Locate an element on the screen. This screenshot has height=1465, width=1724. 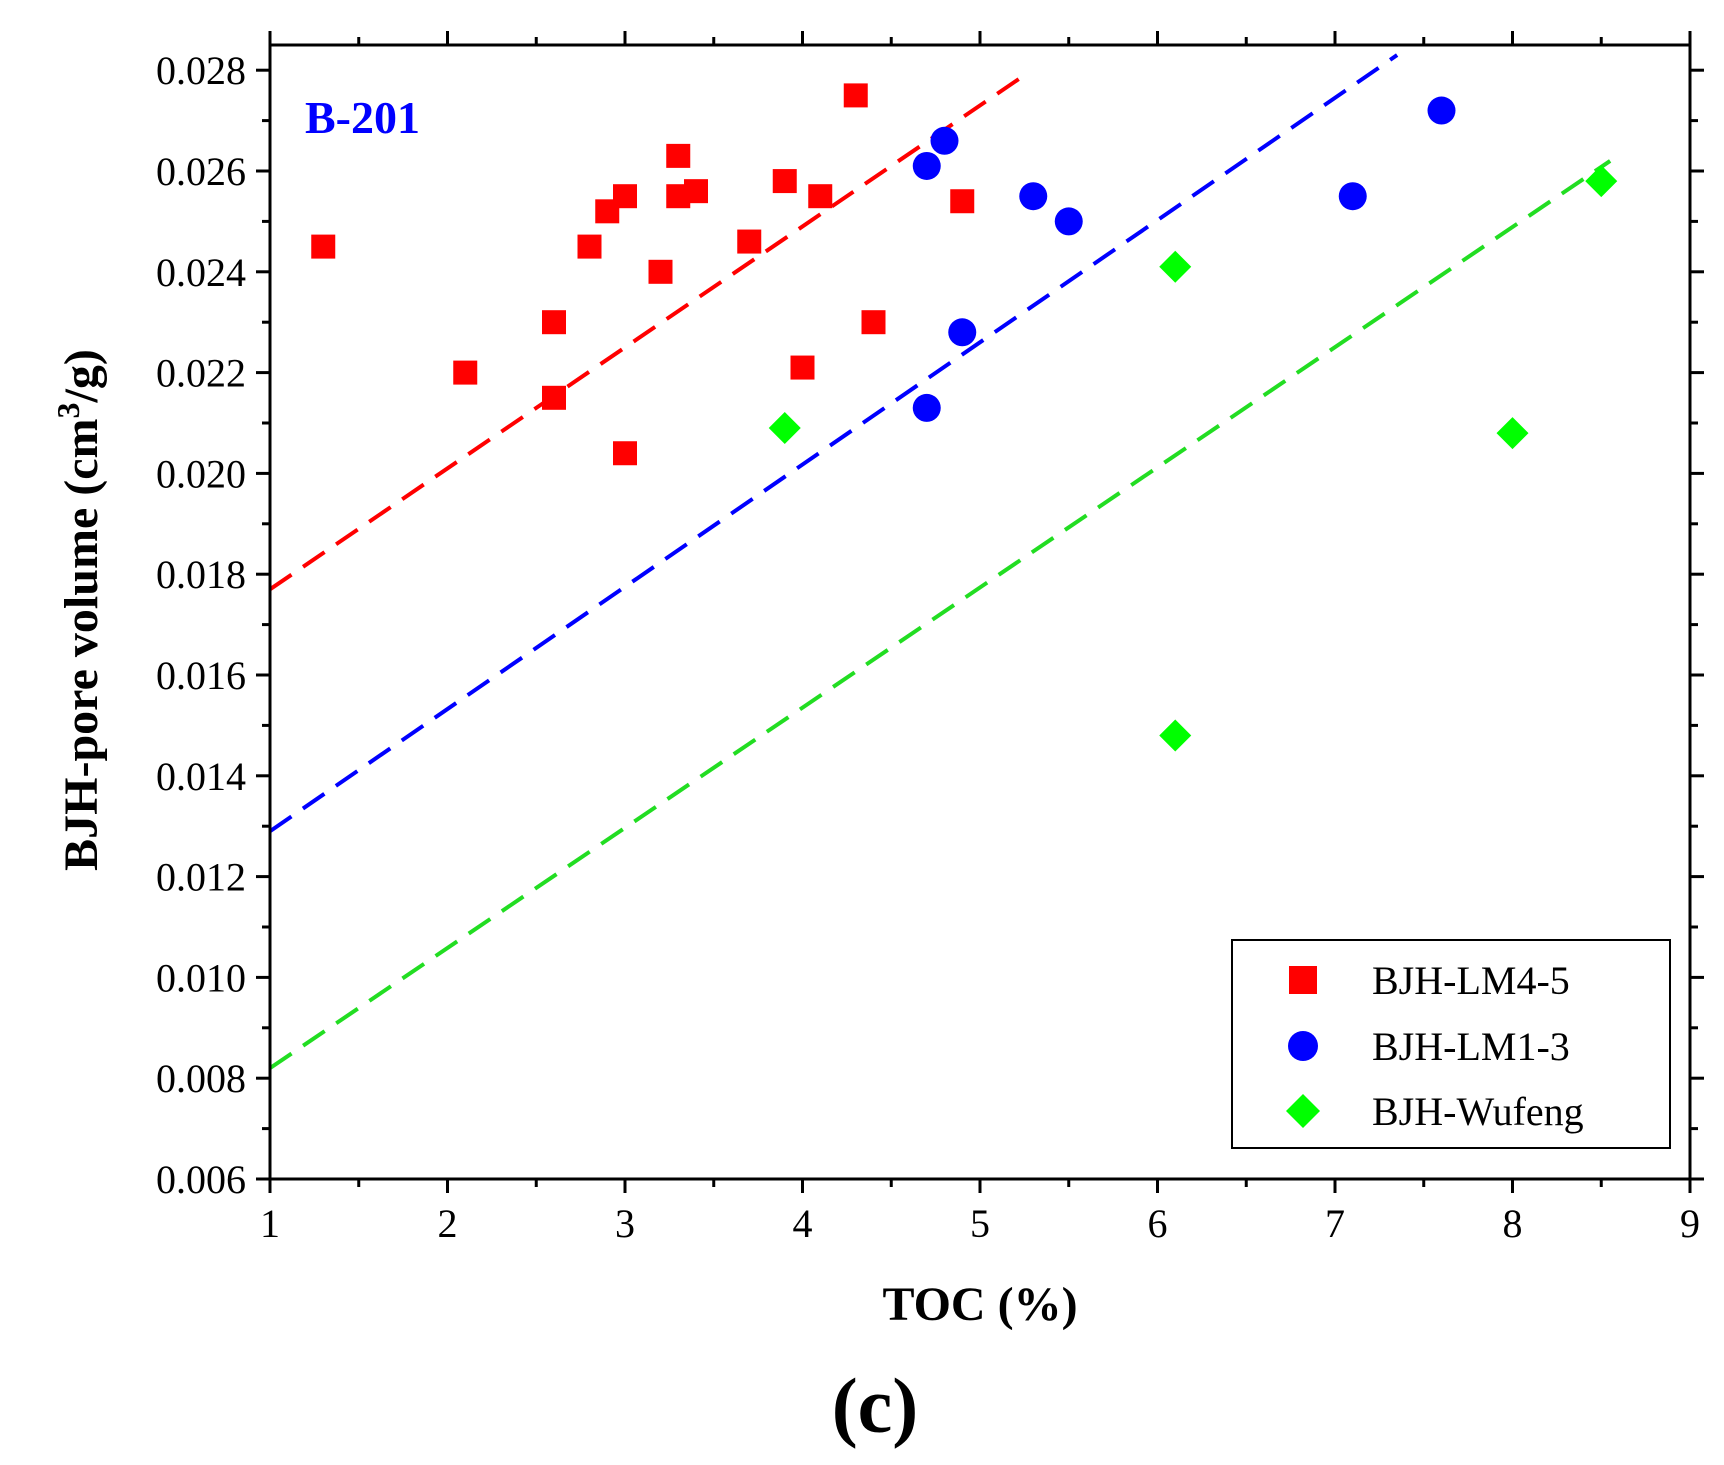
legend: BJH-LM4-5 BJH-LM1-3 BJH-Wufeng is located at coordinates (1451, 1044).